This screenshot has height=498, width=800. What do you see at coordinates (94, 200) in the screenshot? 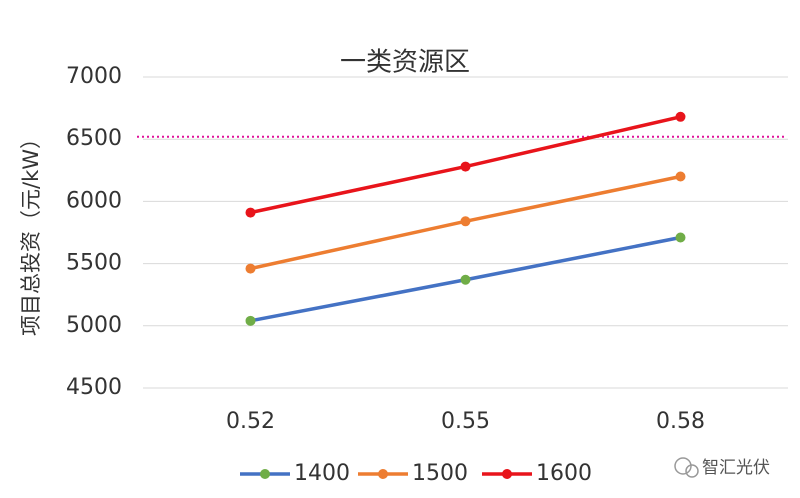
I see `y-tick-label: 6000` at bounding box center [94, 200].